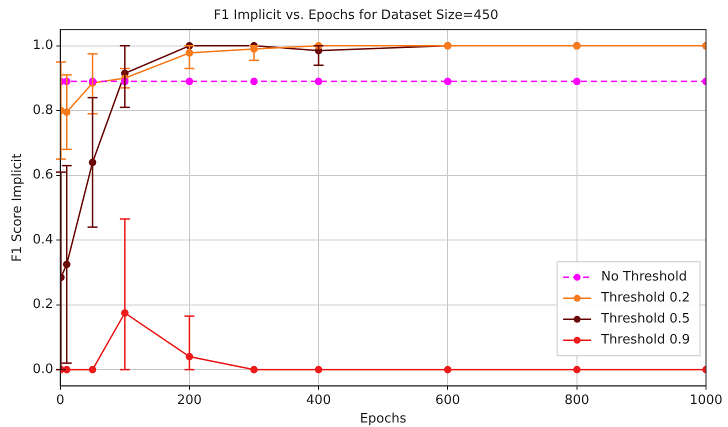 This screenshot has width=728, height=427. I want to click on y-axis-title: F1 Score Implicit, so click(18, 208).